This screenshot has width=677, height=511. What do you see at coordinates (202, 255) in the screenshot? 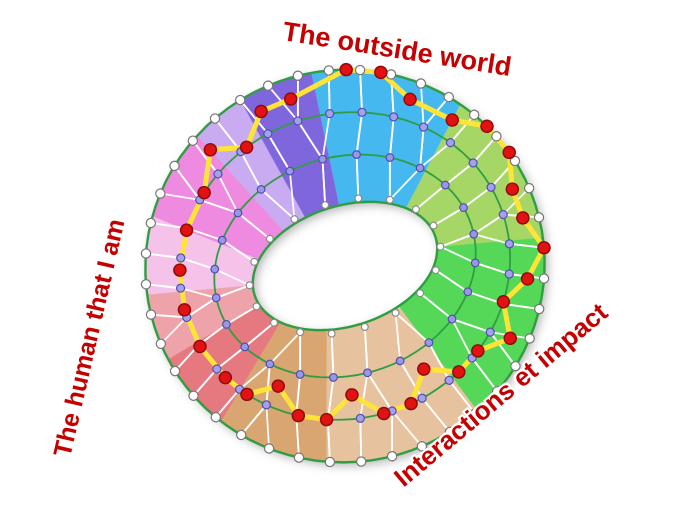
I see `sector-pink-light` at bounding box center [202, 255].